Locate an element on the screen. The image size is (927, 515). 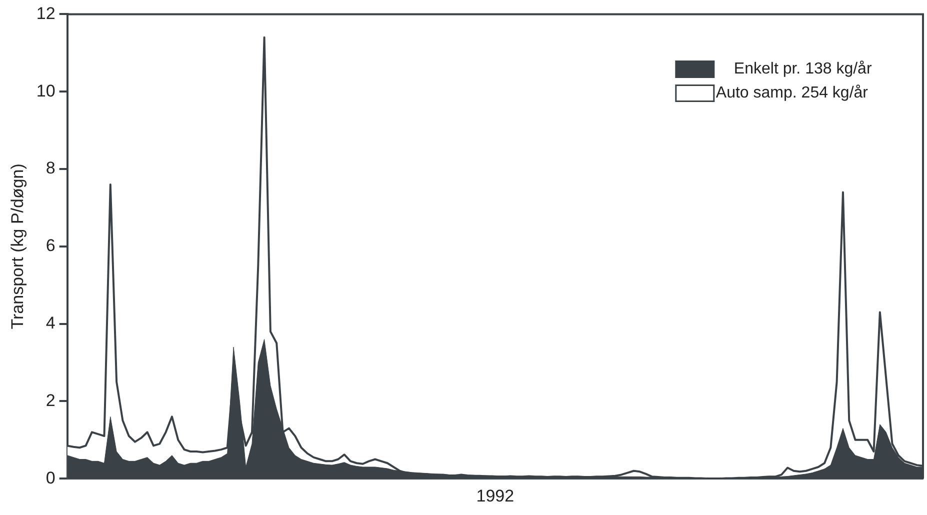
legend-label: Enkelt pr. 138 kg/år is located at coordinates (803, 69).